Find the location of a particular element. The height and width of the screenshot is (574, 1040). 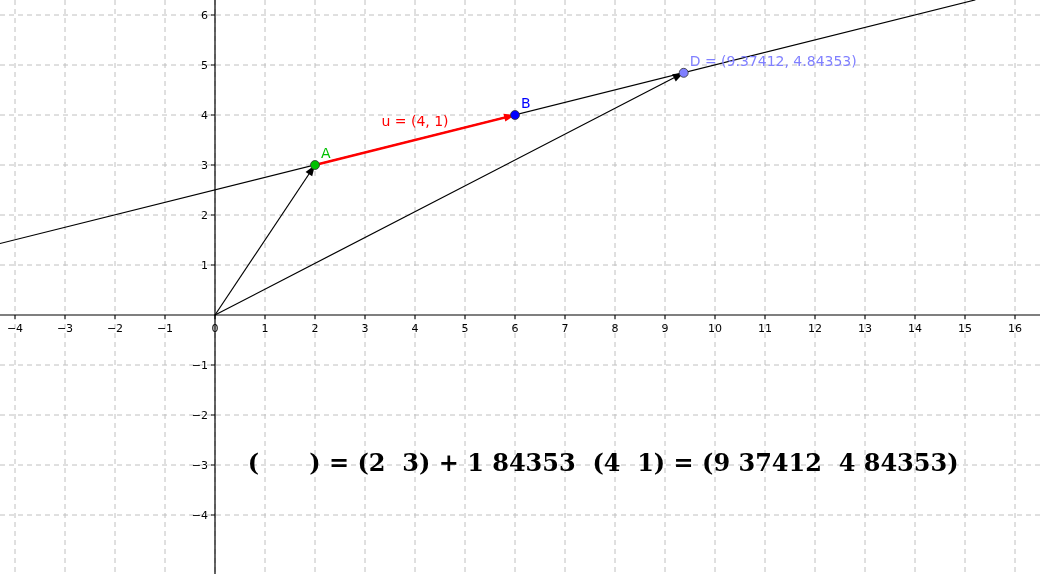

y-tick-label: −2 is located at coordinates (199, 415).